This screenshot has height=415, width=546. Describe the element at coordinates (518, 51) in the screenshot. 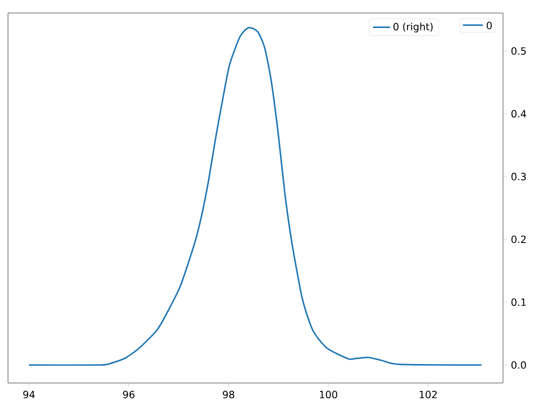

I see `y2-tick-label: 0.5` at that location.